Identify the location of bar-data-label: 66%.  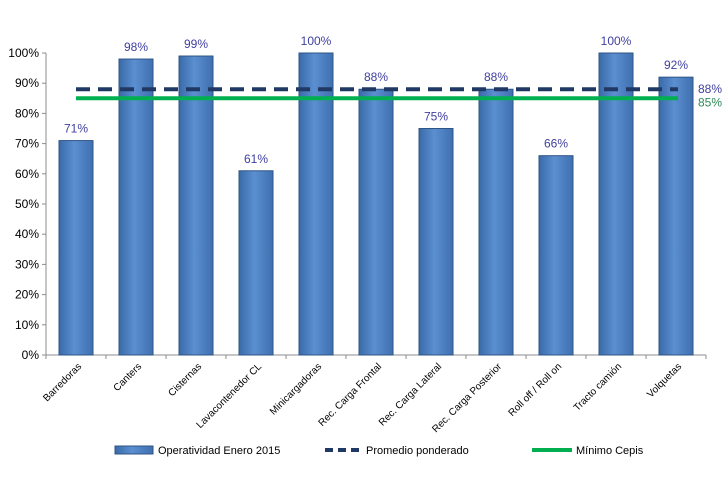
(556, 144).